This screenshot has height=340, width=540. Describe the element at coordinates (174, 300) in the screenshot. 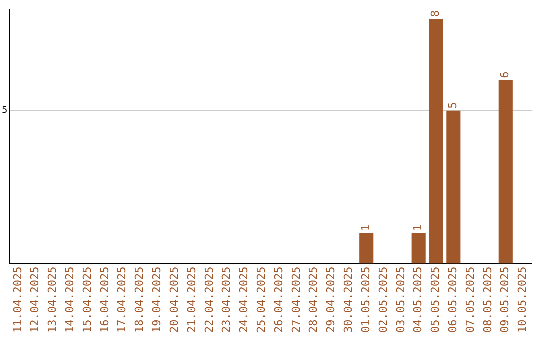

I see `x-tick-label: 20.04.2025` at that location.